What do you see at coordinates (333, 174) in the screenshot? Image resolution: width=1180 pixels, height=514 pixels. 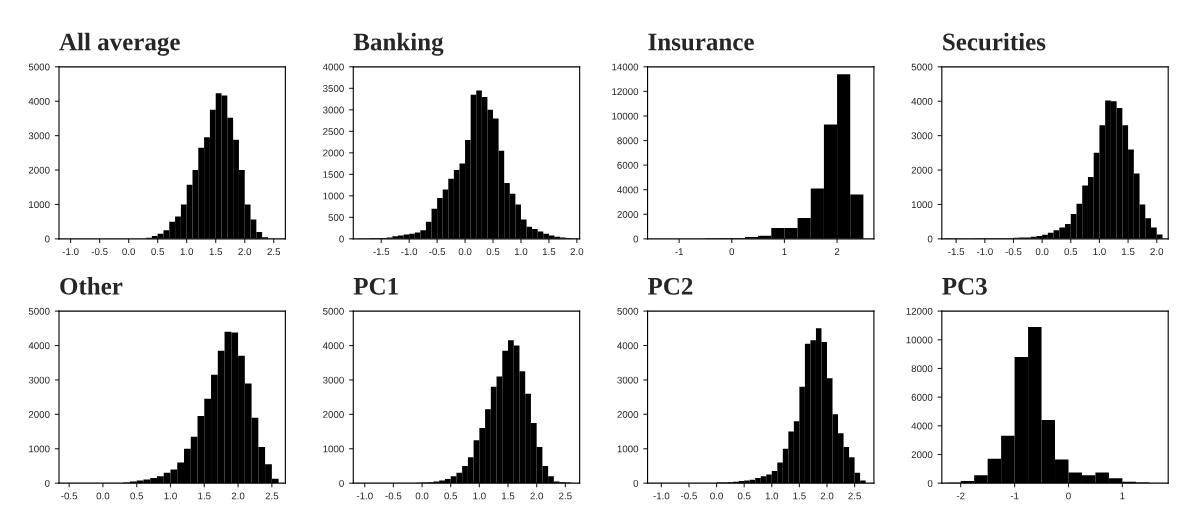 I see `y-tick-label: 1500` at bounding box center [333, 174].